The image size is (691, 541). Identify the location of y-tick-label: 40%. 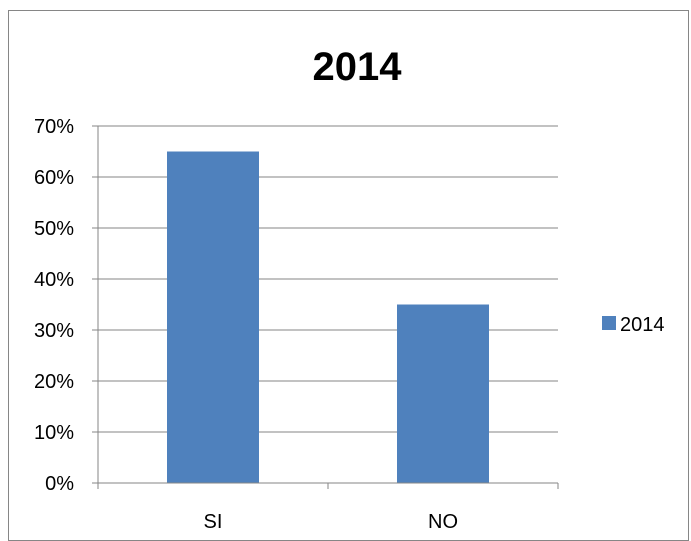
(54, 280).